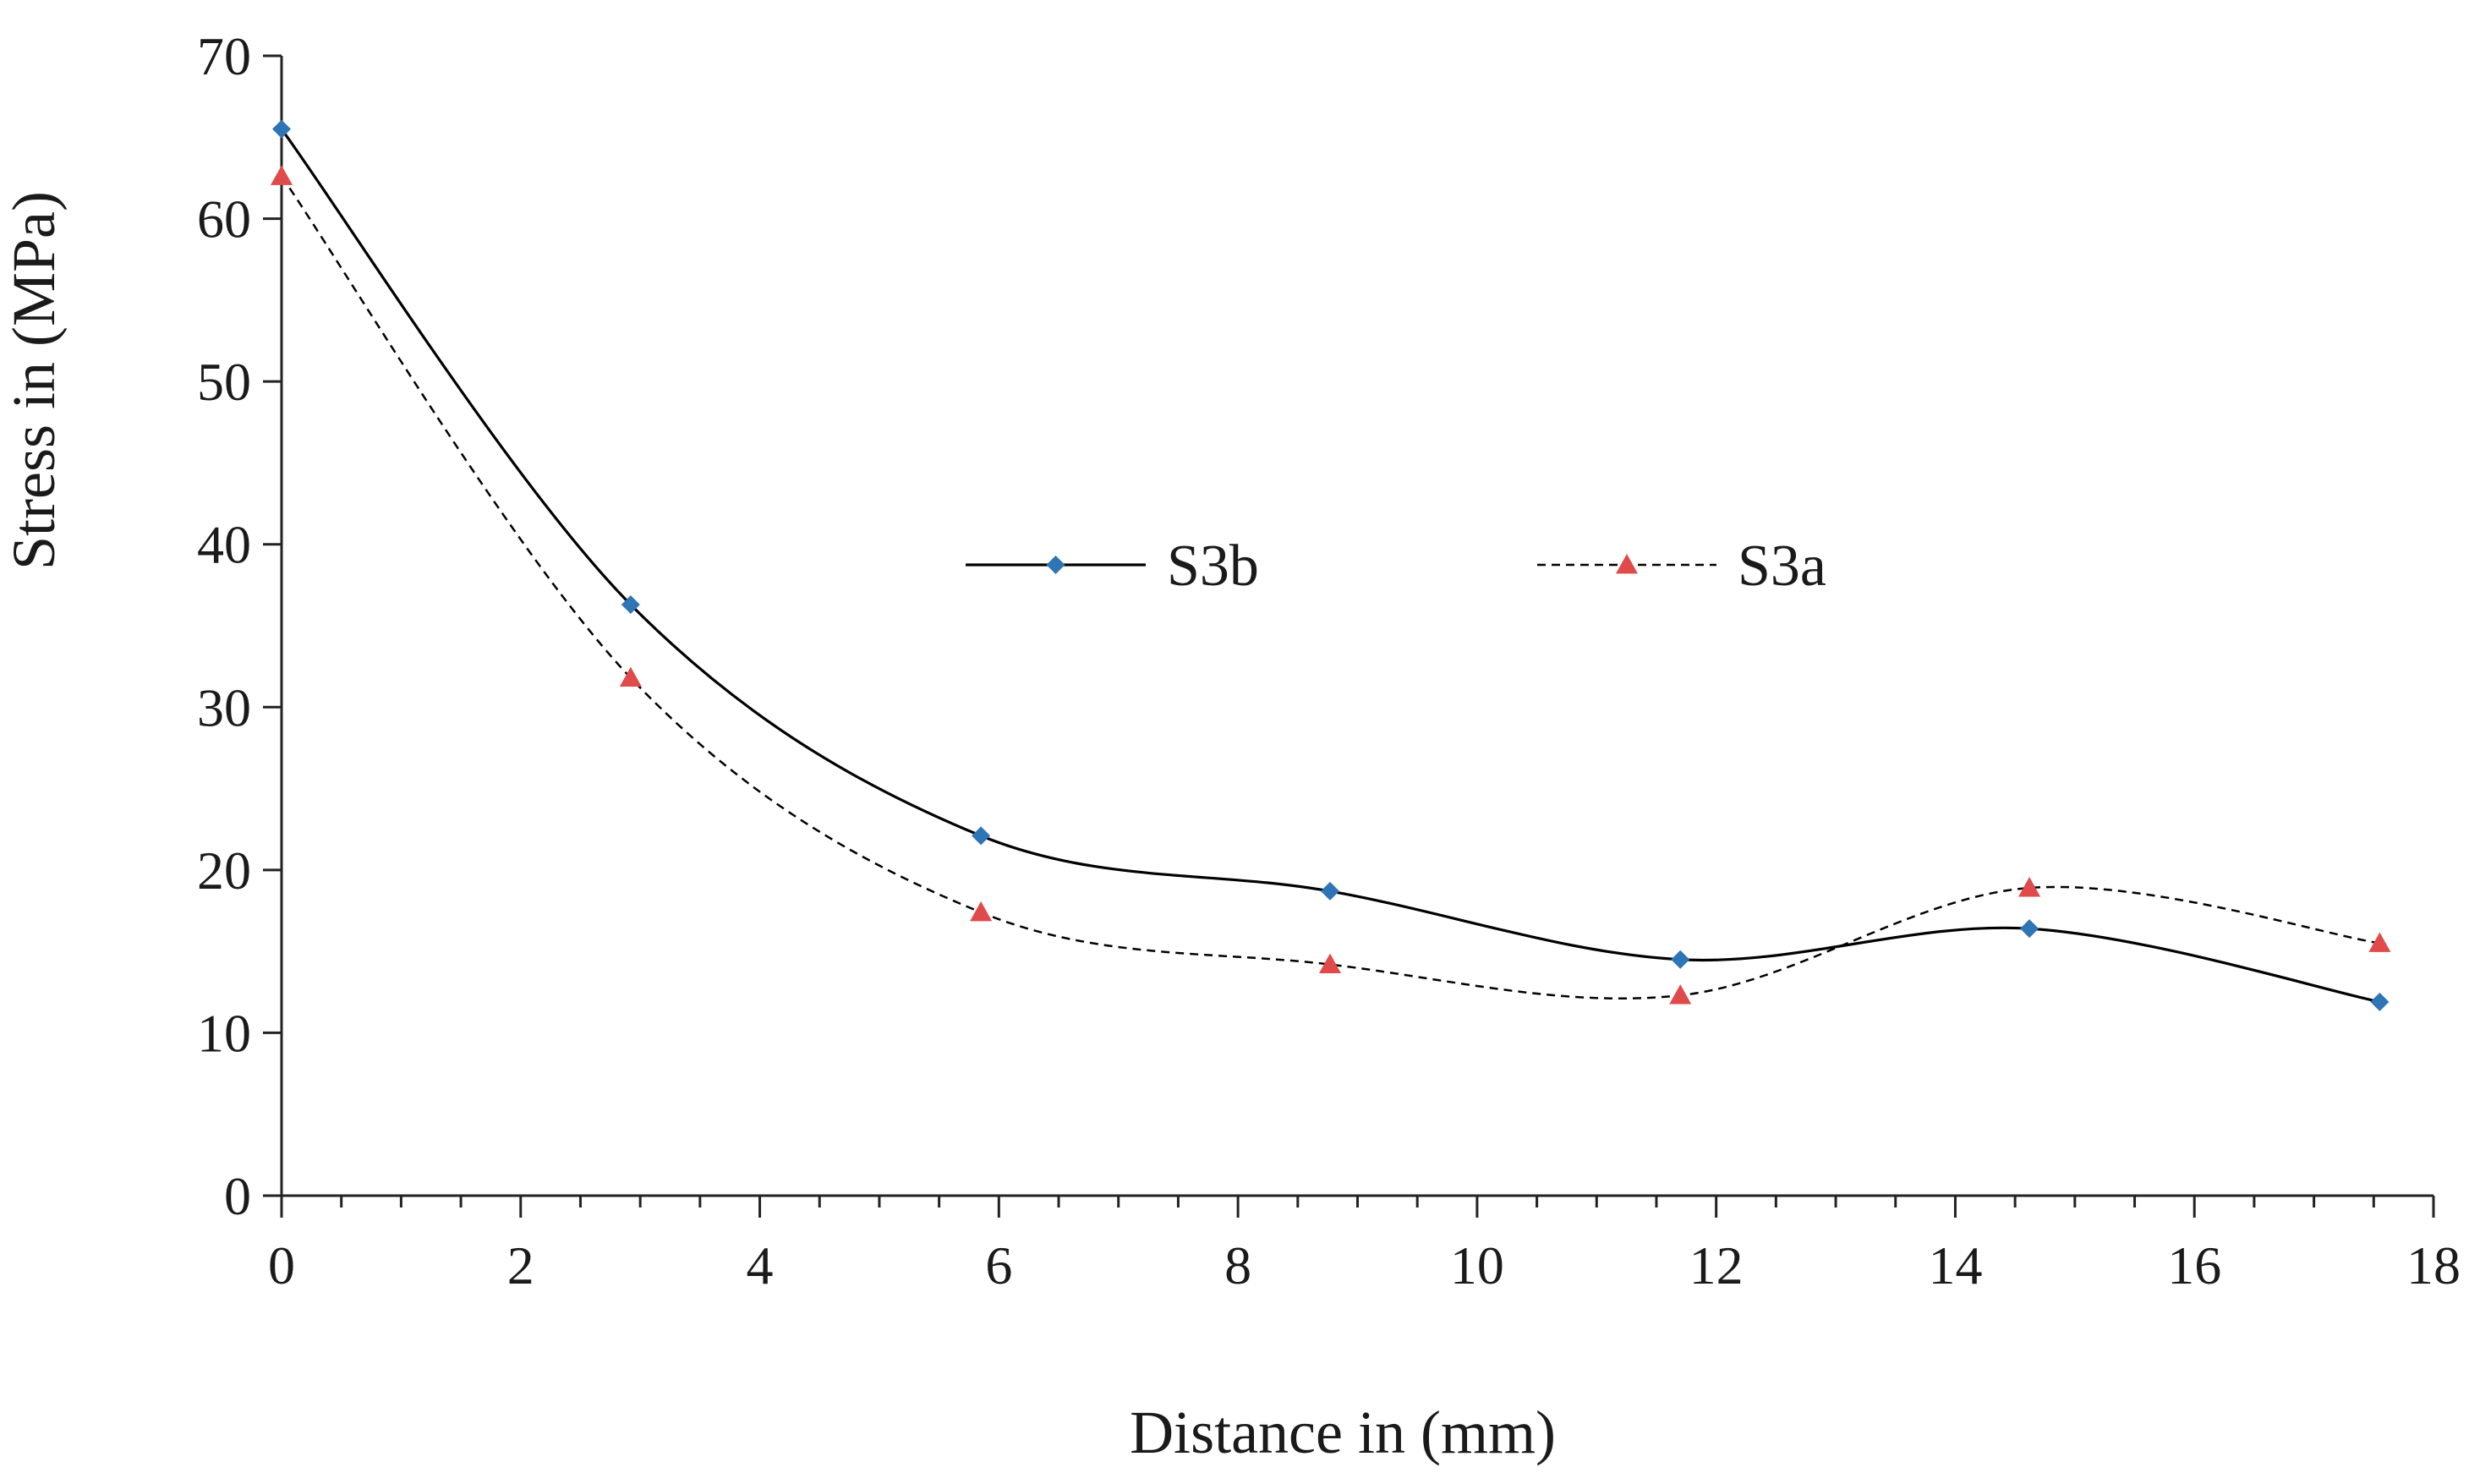 The height and width of the screenshot is (1484, 2480). Describe the element at coordinates (224, 1033) in the screenshot. I see `y-tick-label: 10` at that location.